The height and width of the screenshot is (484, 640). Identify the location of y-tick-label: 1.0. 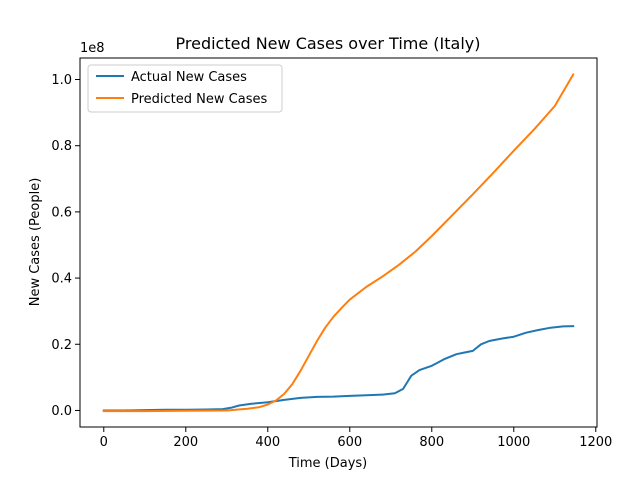
(61, 80).